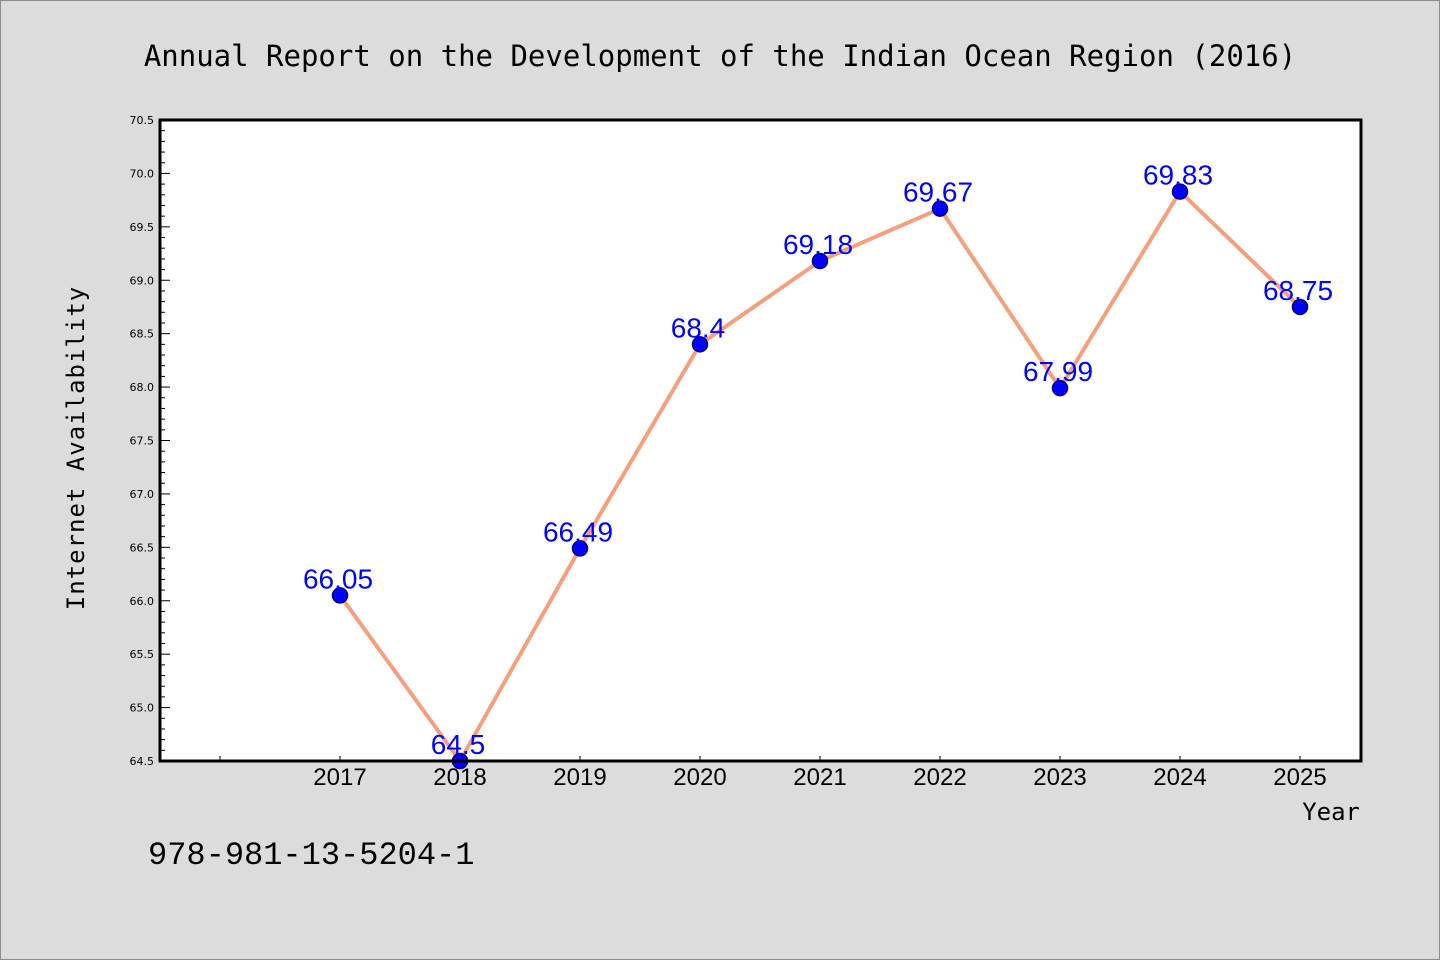 This screenshot has width=1440, height=960. Describe the element at coordinates (338, 578) in the screenshot. I see `data-label: 66.05` at that location.